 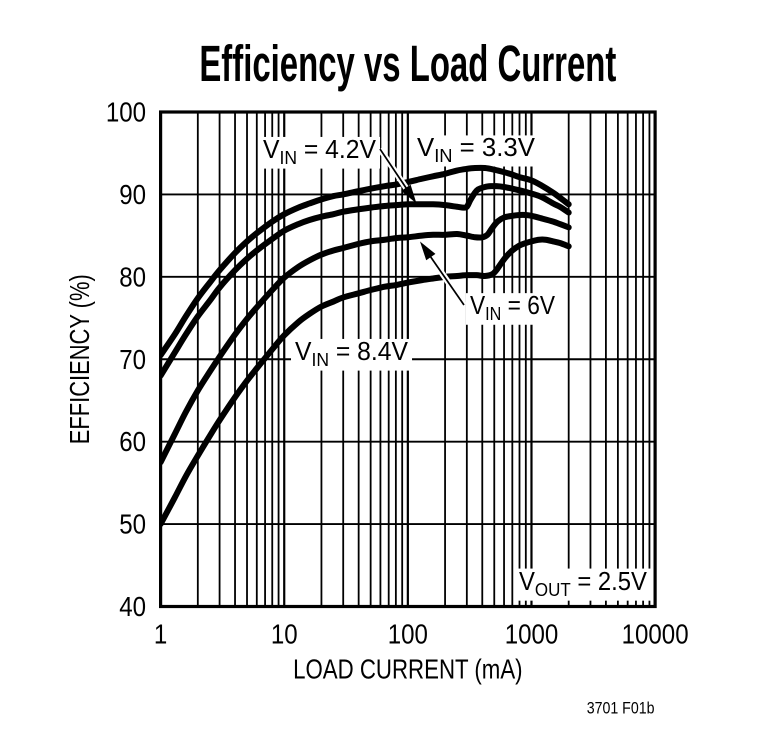 I want to click on annotation-label: VOUT = 2.5V, so click(x=583, y=583).